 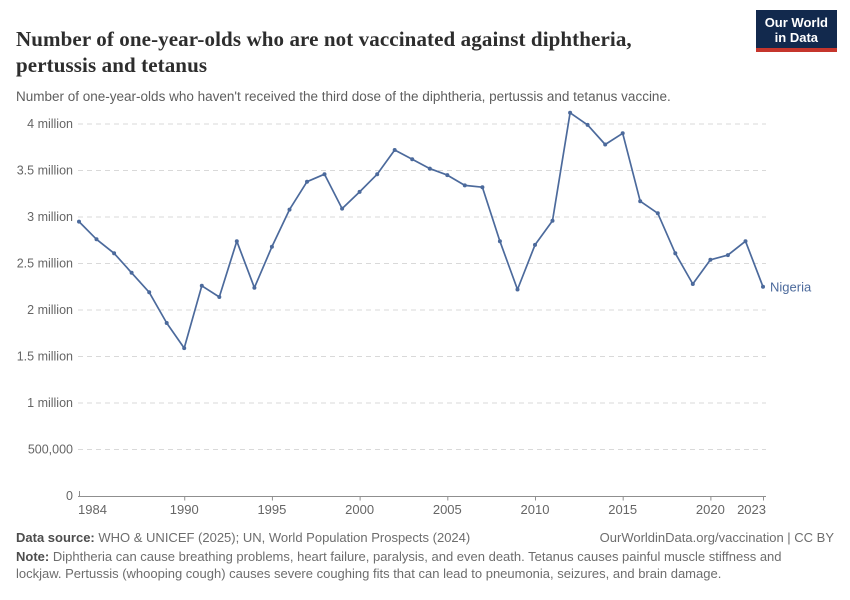 What do you see at coordinates (184, 348) in the screenshot?
I see `data-point-1990` at bounding box center [184, 348].